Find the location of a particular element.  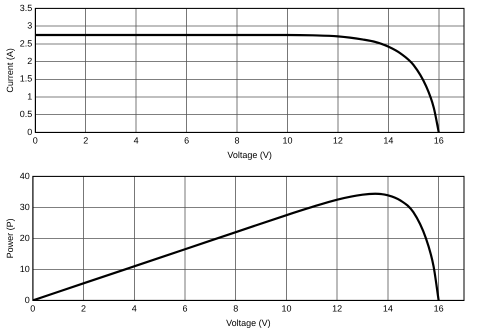

y-tick-label: 2.5 is located at coordinates (26, 43).